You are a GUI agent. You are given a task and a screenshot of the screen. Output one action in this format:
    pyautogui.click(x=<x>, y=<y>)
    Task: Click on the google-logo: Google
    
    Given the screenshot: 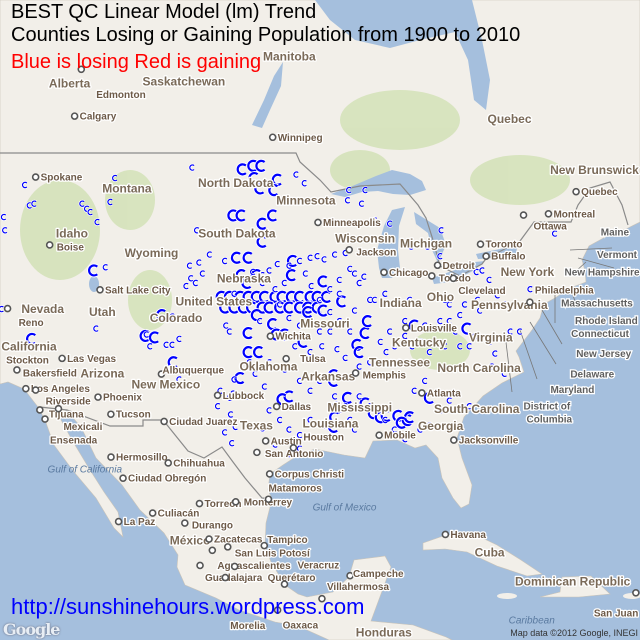 What is the action you would take?
    pyautogui.click(x=31, y=629)
    